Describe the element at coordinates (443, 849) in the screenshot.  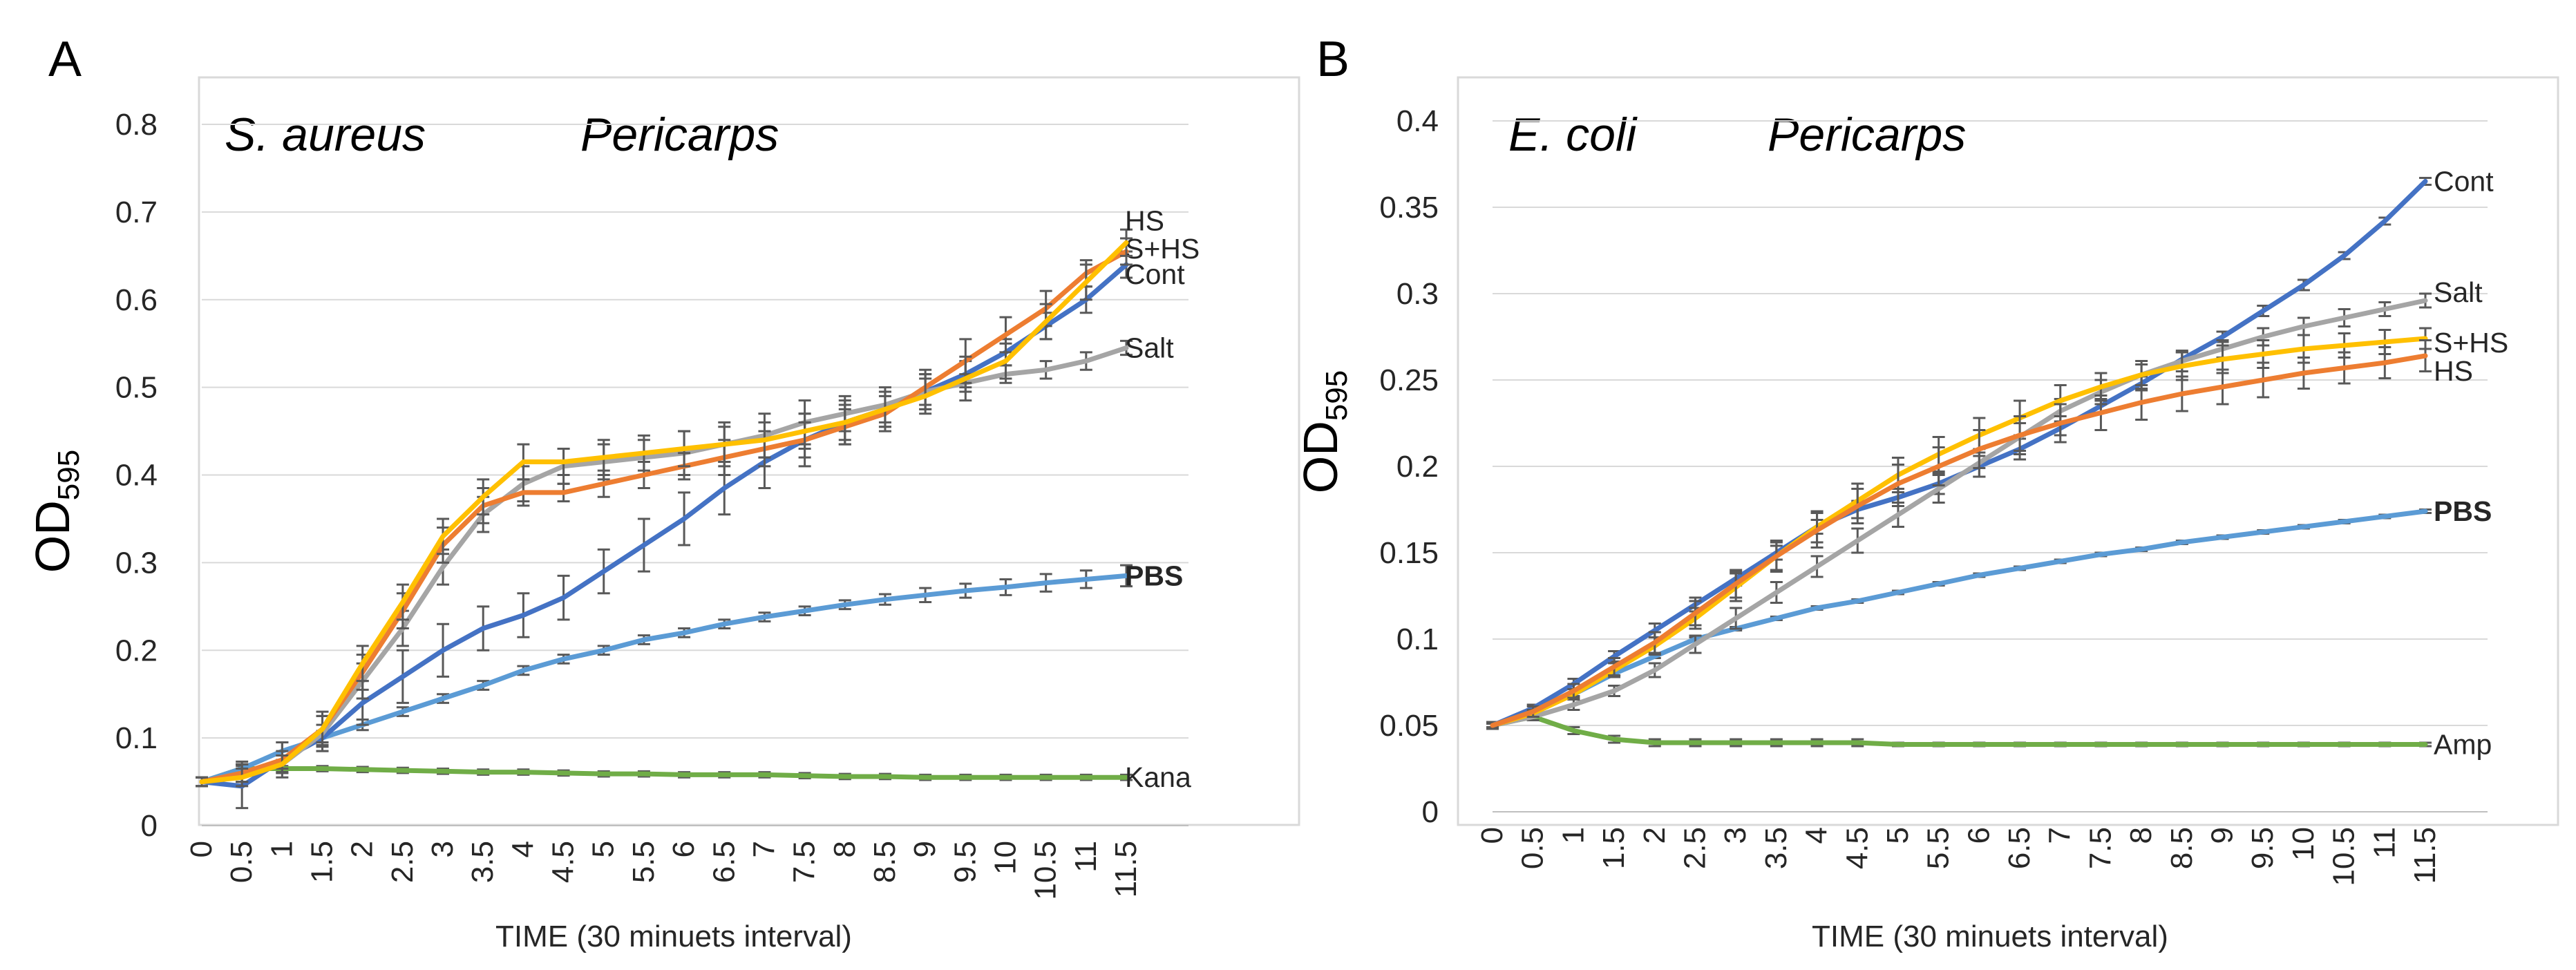
I see `panel-a-x-tick-label: 3` at that location.